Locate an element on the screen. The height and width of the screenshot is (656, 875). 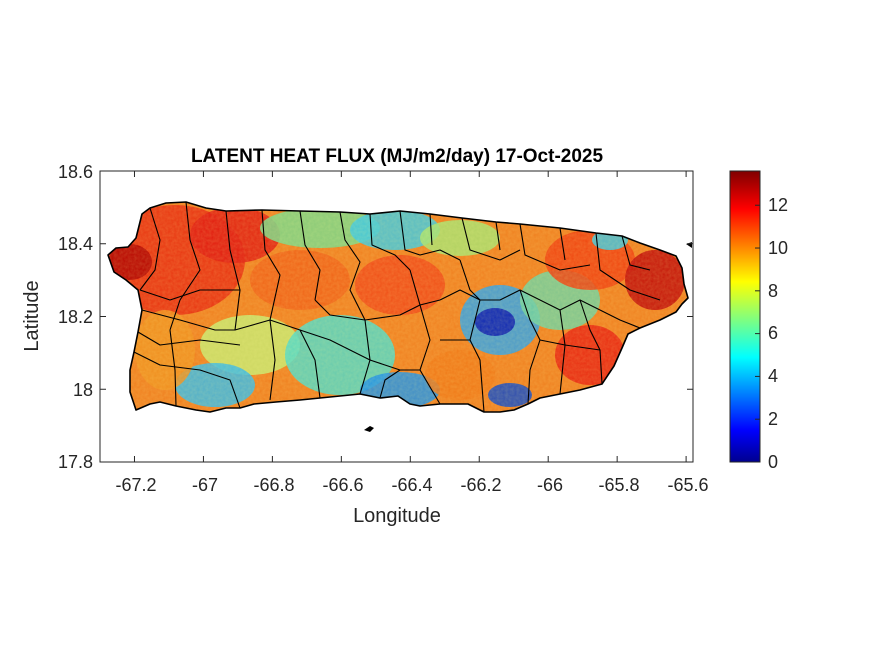
colorbar-tick-label: 0 is located at coordinates (773, 462).